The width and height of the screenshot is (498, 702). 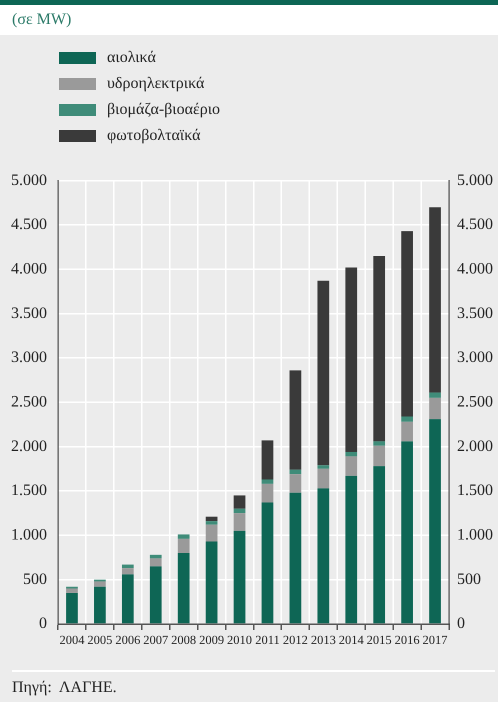 I want to click on chart-subtitle: (σε MW), so click(x=42, y=20).